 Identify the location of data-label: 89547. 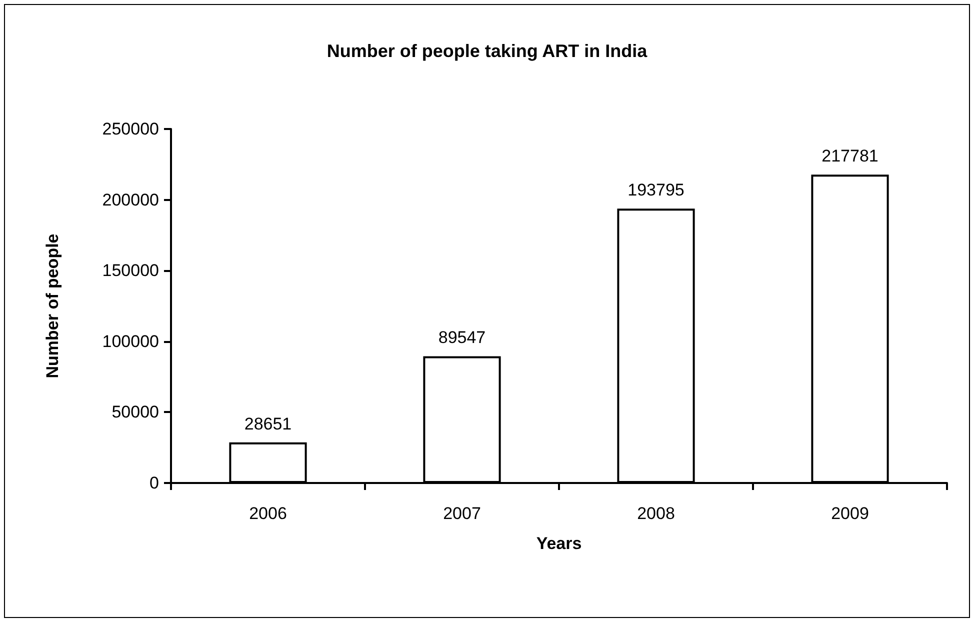
(462, 338).